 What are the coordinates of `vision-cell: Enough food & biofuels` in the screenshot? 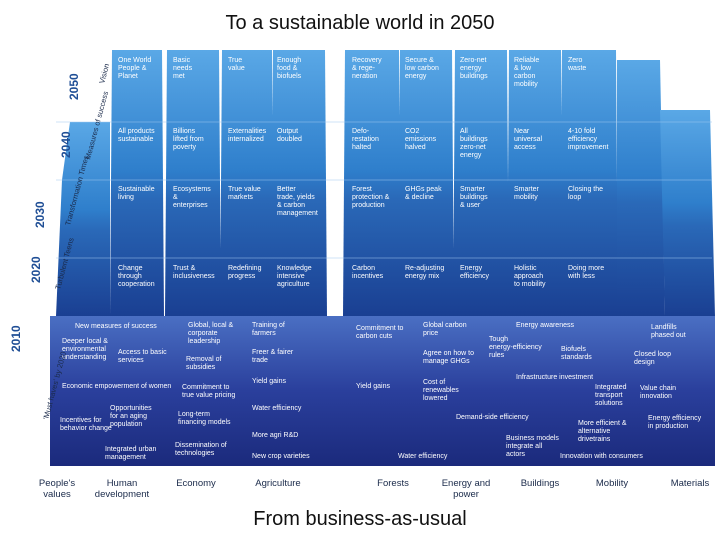 It's located at (289, 68).